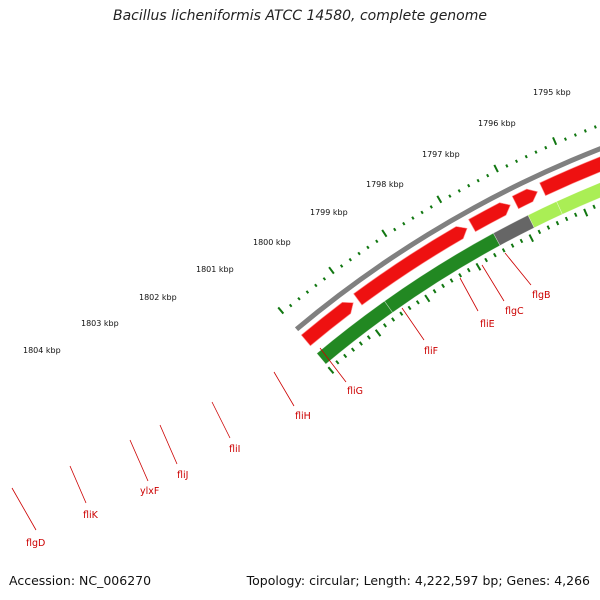  I want to click on kbp-label: 1795 kbp, so click(552, 92).